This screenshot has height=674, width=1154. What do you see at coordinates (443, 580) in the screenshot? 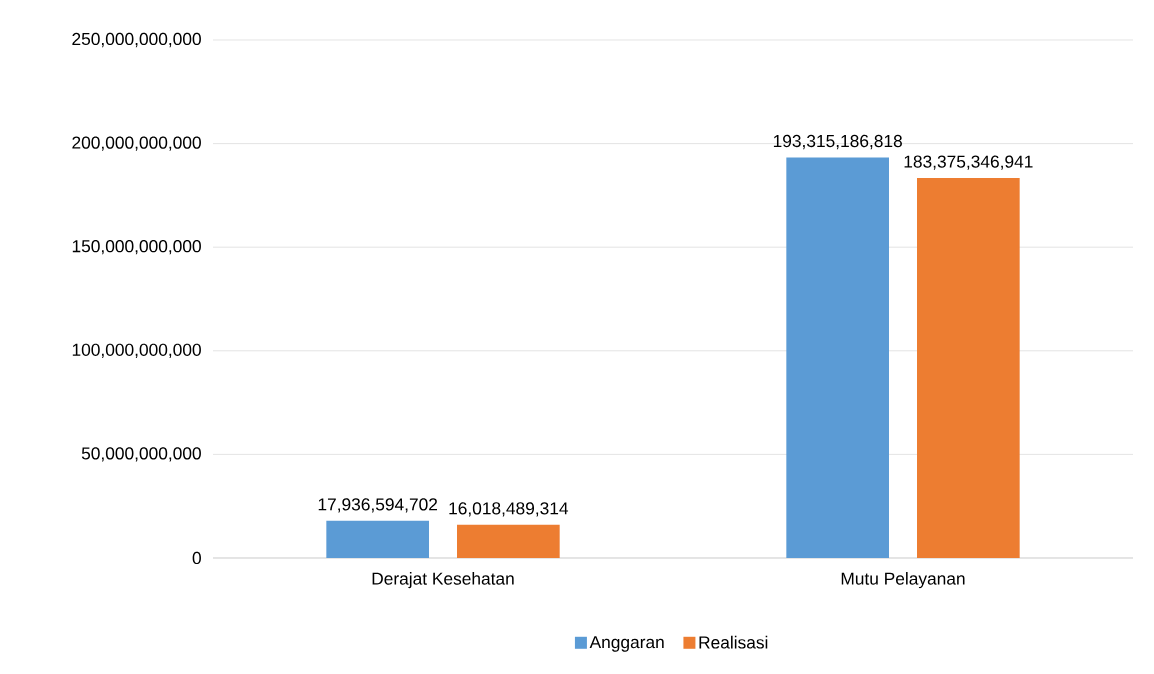
I see `x-tick-label: Derajat Kesehatan` at bounding box center [443, 580].